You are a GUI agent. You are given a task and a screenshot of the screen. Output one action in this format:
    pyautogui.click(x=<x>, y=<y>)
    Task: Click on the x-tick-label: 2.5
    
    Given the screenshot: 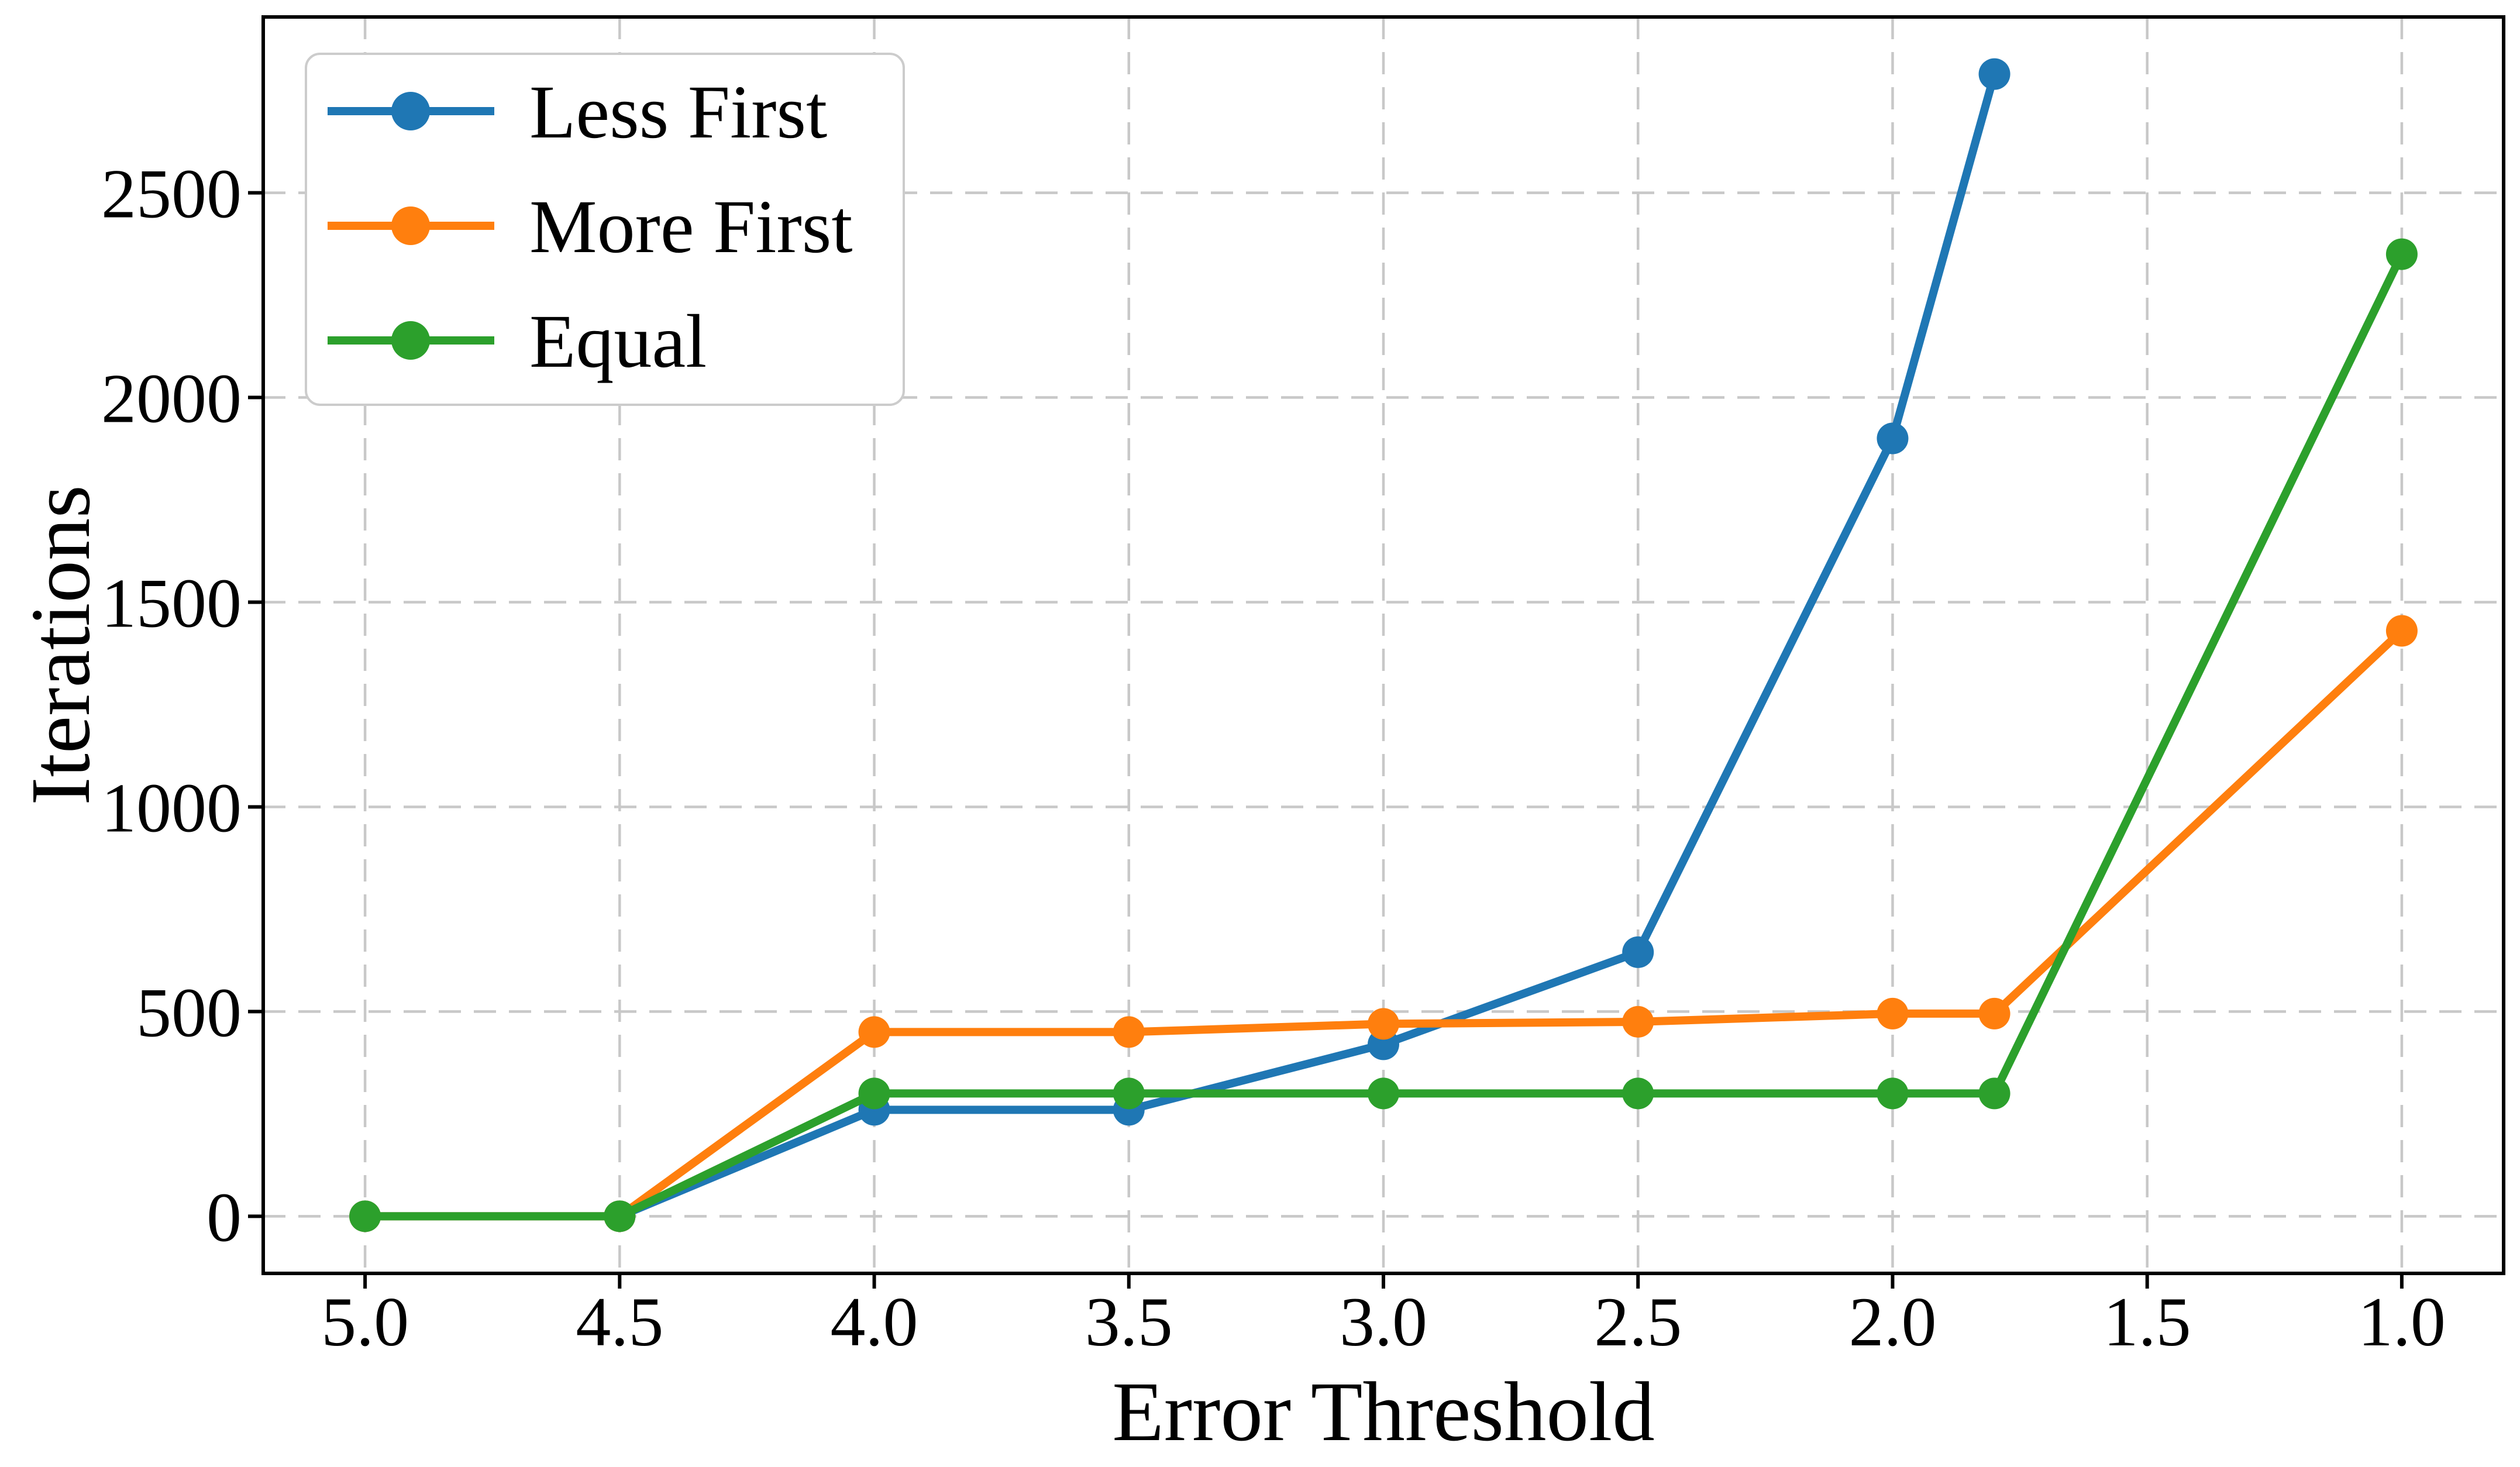 What is the action you would take?
    pyautogui.click(x=1638, y=1322)
    